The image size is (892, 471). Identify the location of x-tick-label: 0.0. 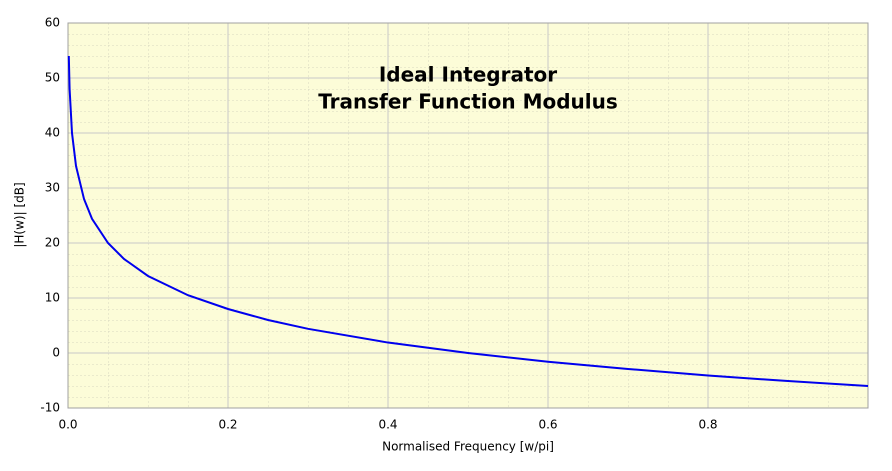
(67, 425).